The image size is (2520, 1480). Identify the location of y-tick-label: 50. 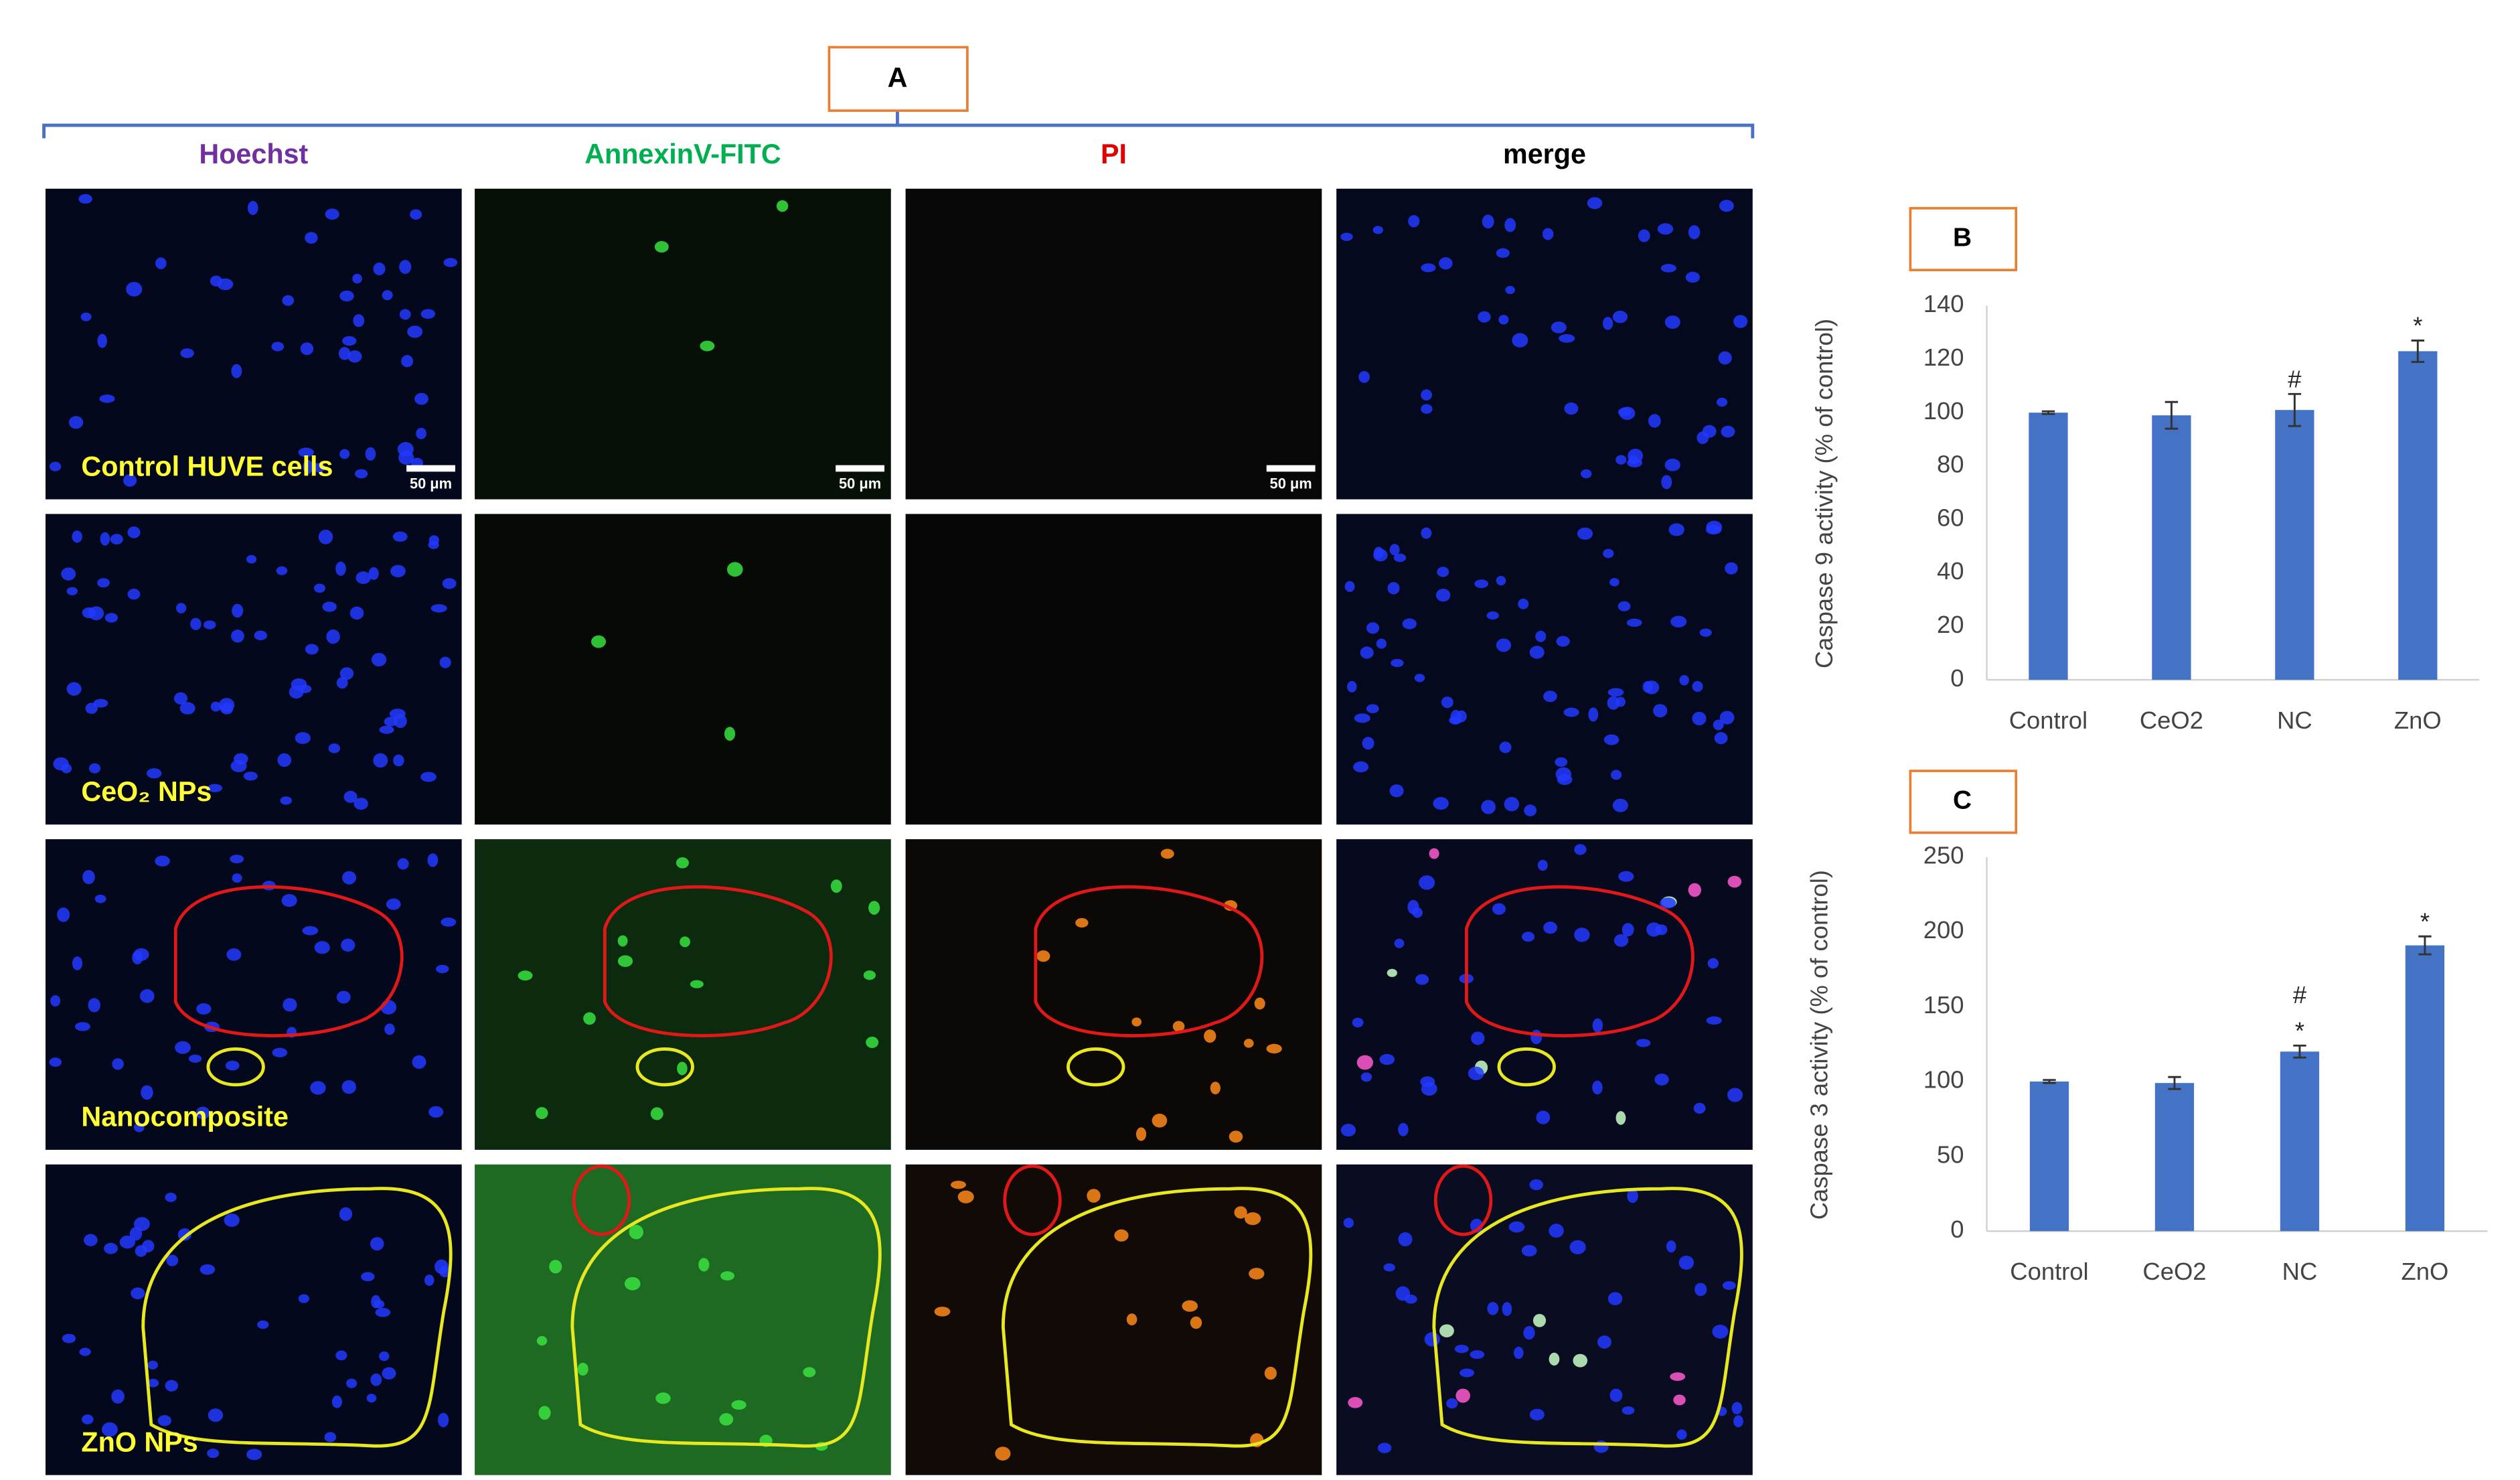
(1950, 1154).